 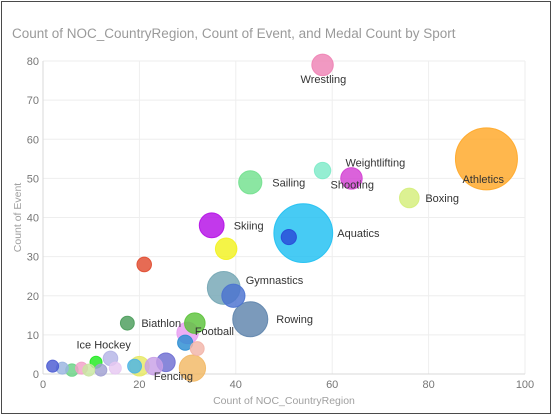 What do you see at coordinates (324, 80) in the screenshot?
I see `bubble-label-wrestling: Wrestling` at bounding box center [324, 80].